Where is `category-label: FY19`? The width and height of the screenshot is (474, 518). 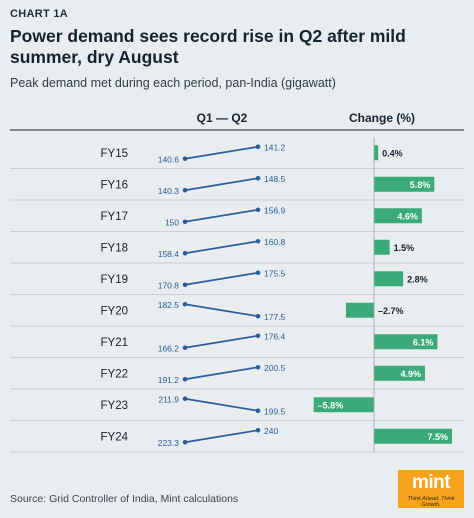 category-label: FY19 is located at coordinates (115, 280).